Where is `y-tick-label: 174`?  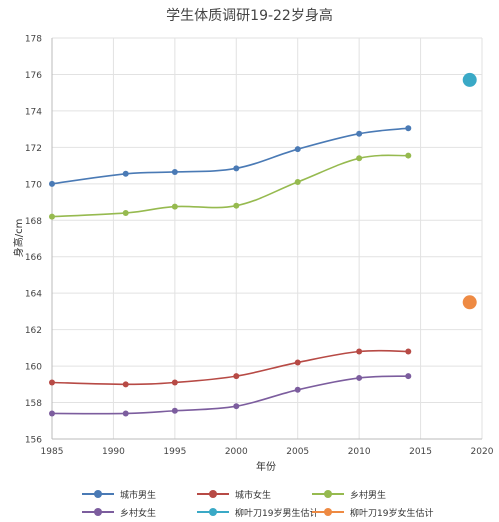
y-tick-label: 174 is located at coordinates (33, 112).